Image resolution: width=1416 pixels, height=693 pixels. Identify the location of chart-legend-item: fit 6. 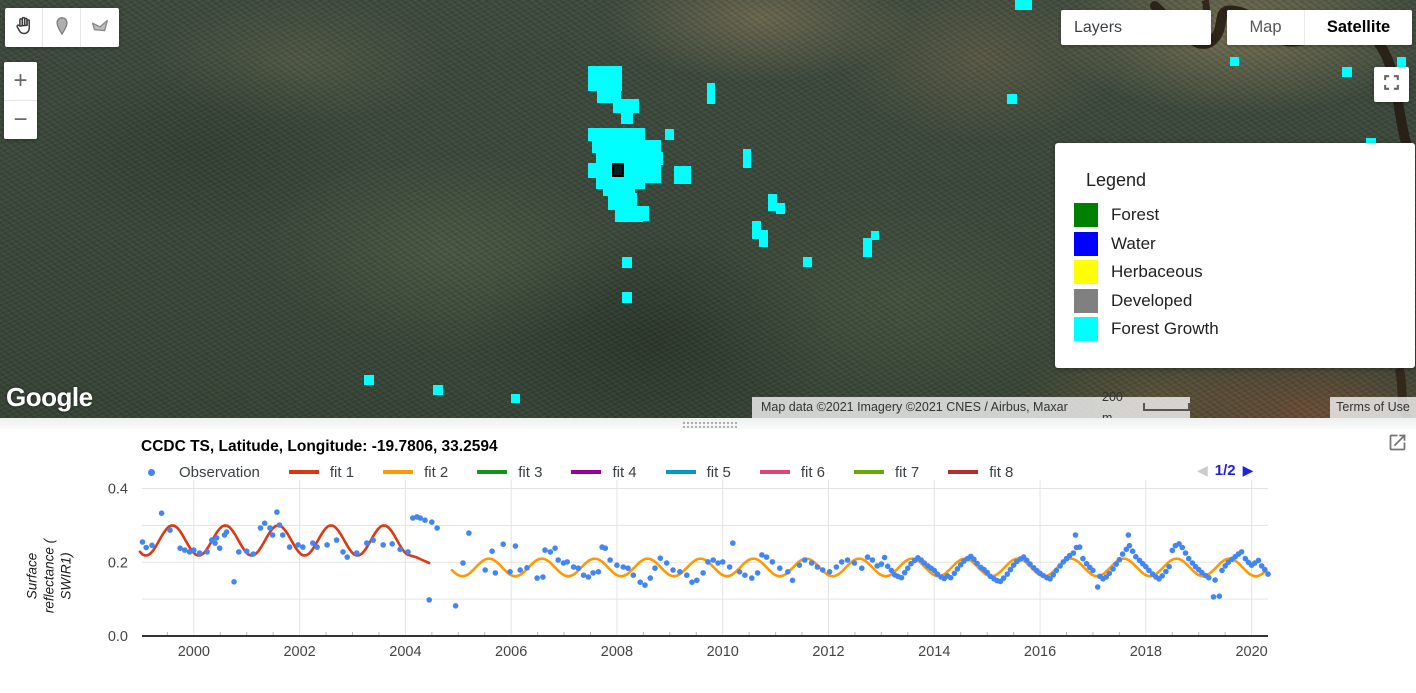
(792, 472).